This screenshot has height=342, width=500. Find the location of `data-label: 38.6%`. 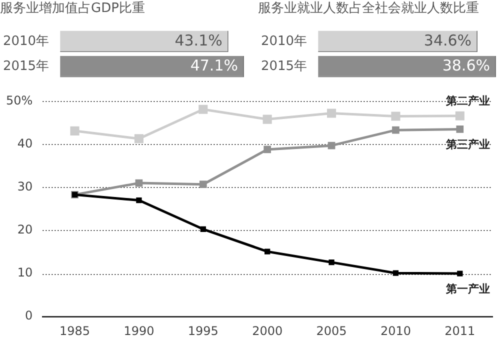

data-label: 38.6% is located at coordinates (466, 65).